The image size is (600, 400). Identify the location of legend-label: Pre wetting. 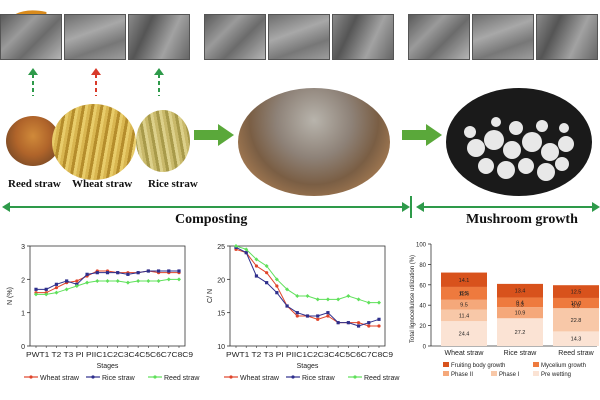
(556, 375).